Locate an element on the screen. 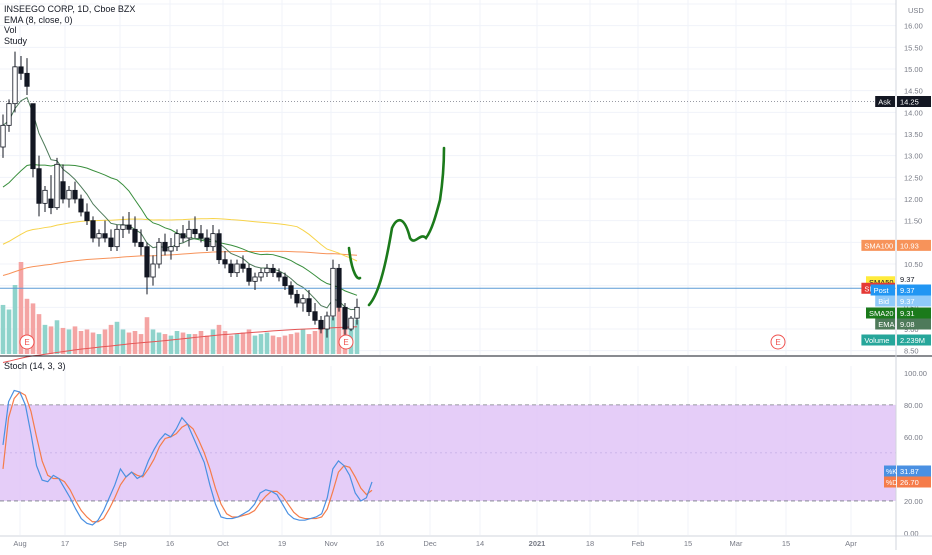 This screenshot has height=555, width=932. time-axis-tick: 19 is located at coordinates (282, 543).